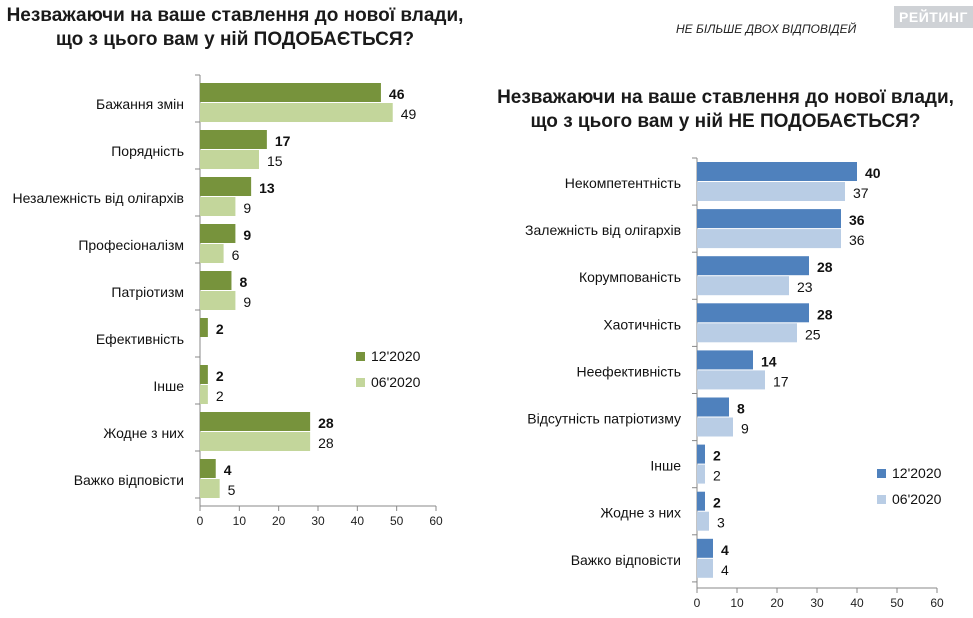 This screenshot has height=618, width=973. Describe the element at coordinates (917, 499) in the screenshot. I see `right-legend-label-s1: 06'2020` at that location.